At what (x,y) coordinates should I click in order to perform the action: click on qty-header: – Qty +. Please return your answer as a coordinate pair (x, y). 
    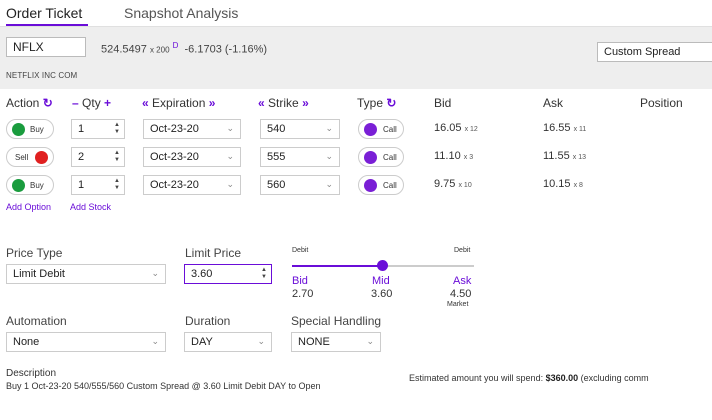
    Looking at the image, I should click on (92, 103).